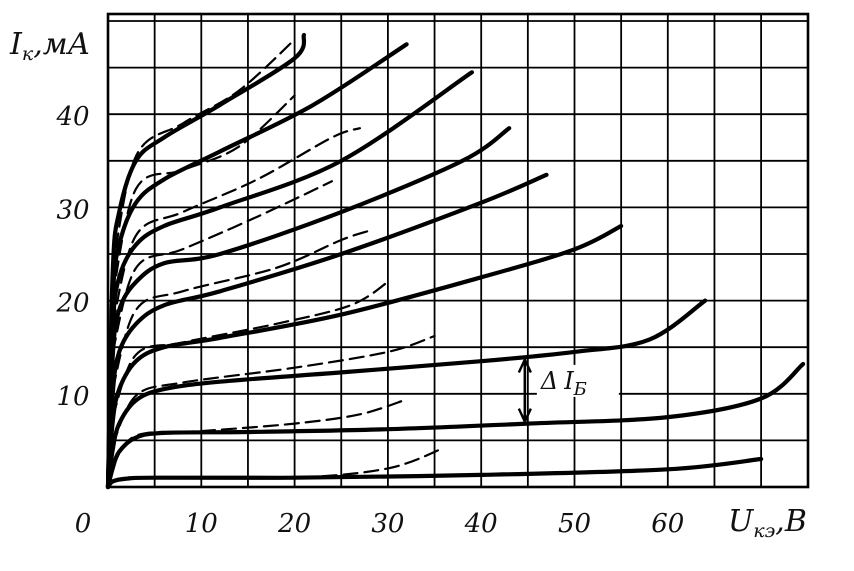 This screenshot has height=571, width=854. Describe the element at coordinates (791, 521) in the screenshot. I see `x-axis-unit: ,В` at that location.